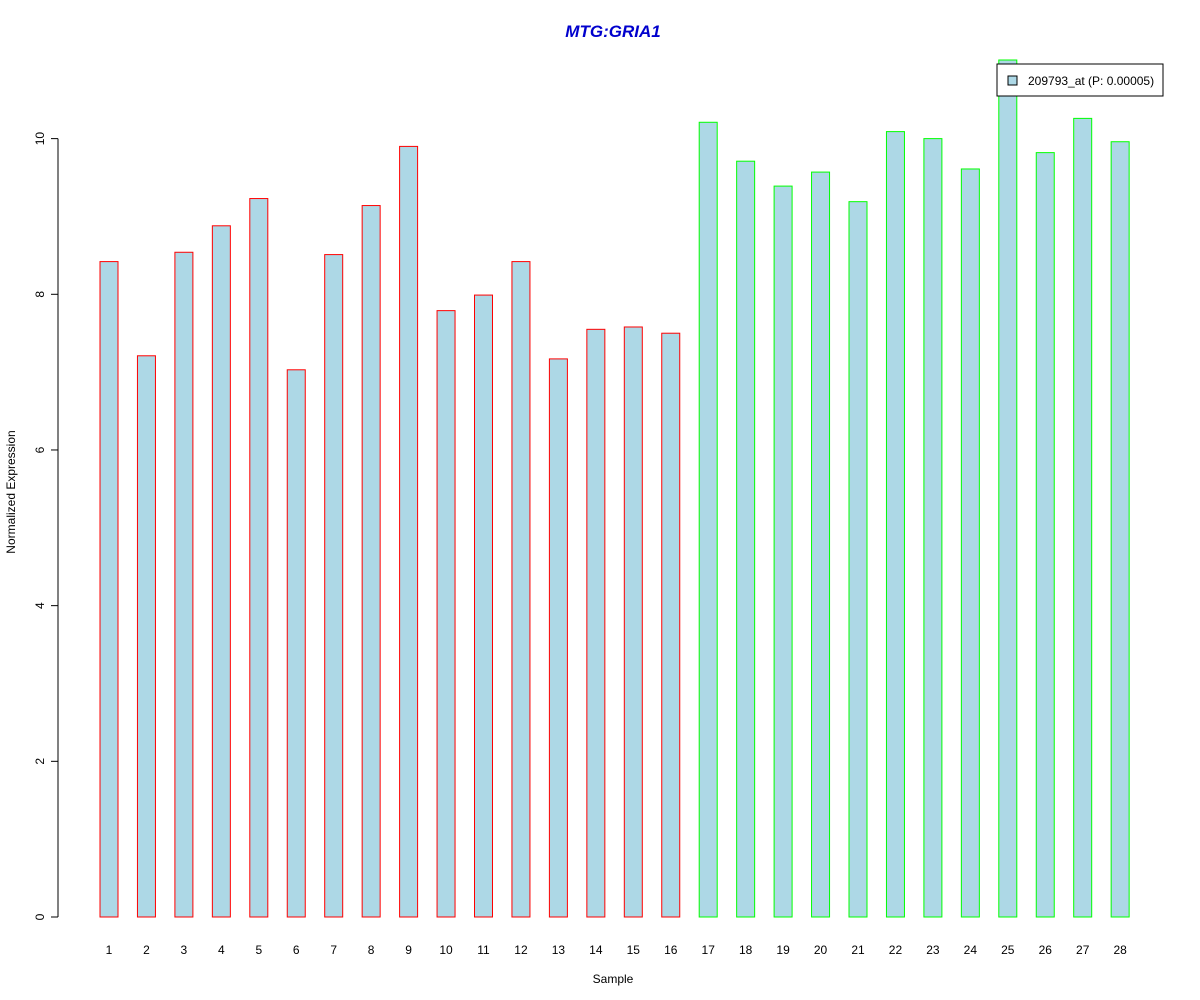 This screenshot has width=1200, height=1000. Describe the element at coordinates (521, 950) in the screenshot. I see `x-tick-label: 12` at that location.